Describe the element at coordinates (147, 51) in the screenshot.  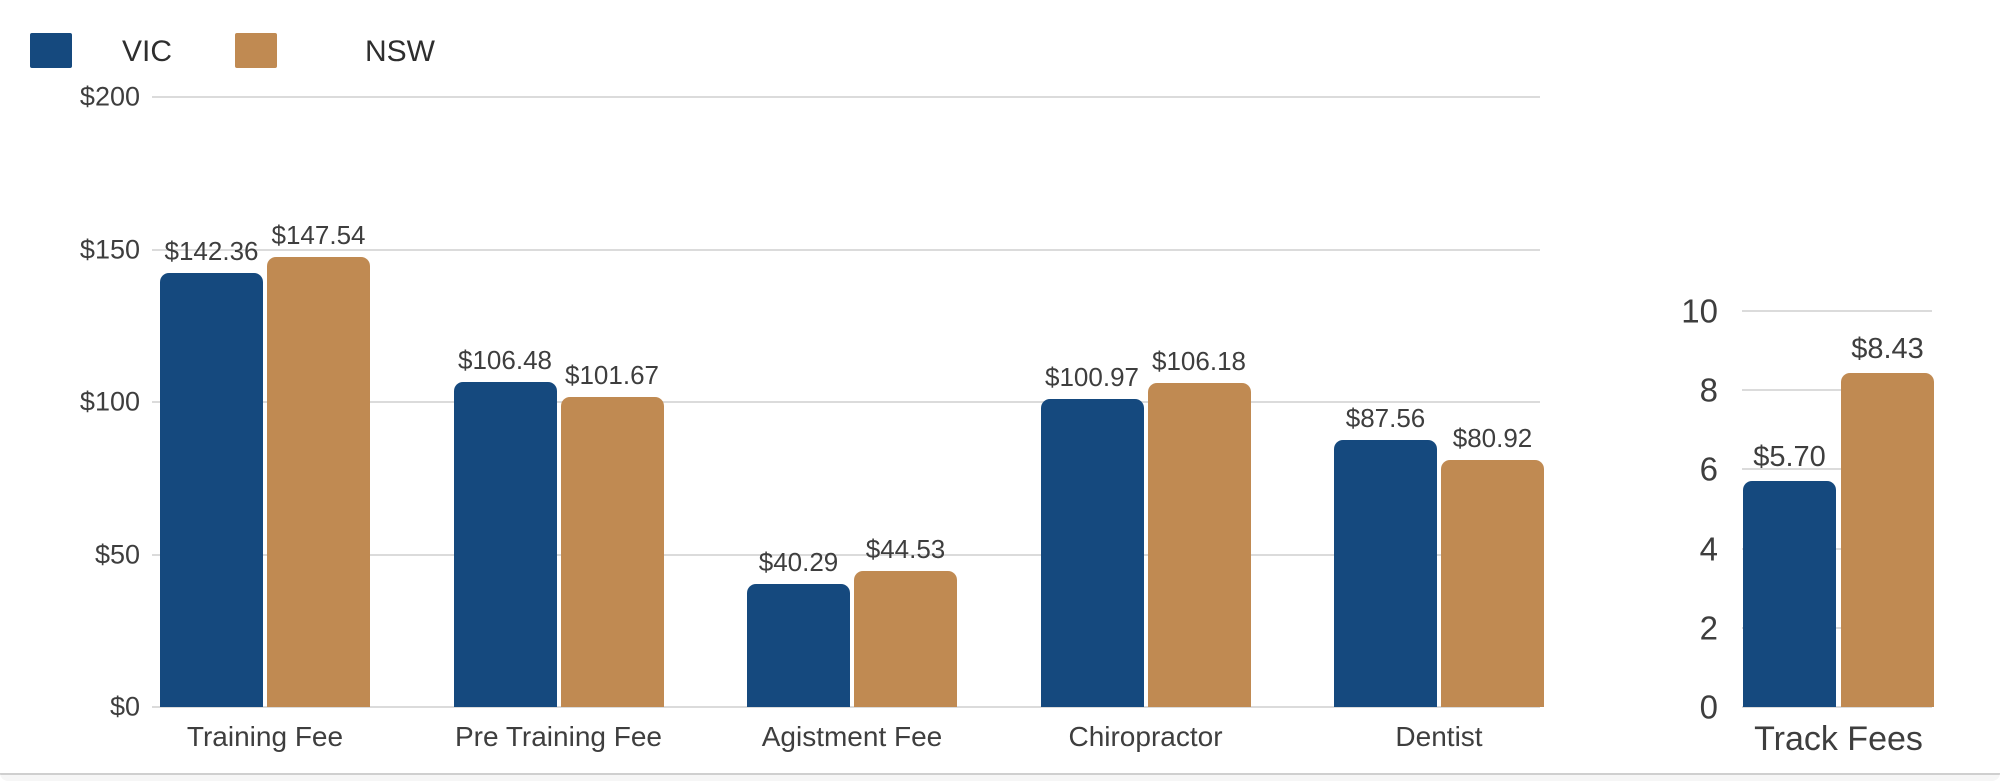
I see `legend-label-vic: VIC` at that location.